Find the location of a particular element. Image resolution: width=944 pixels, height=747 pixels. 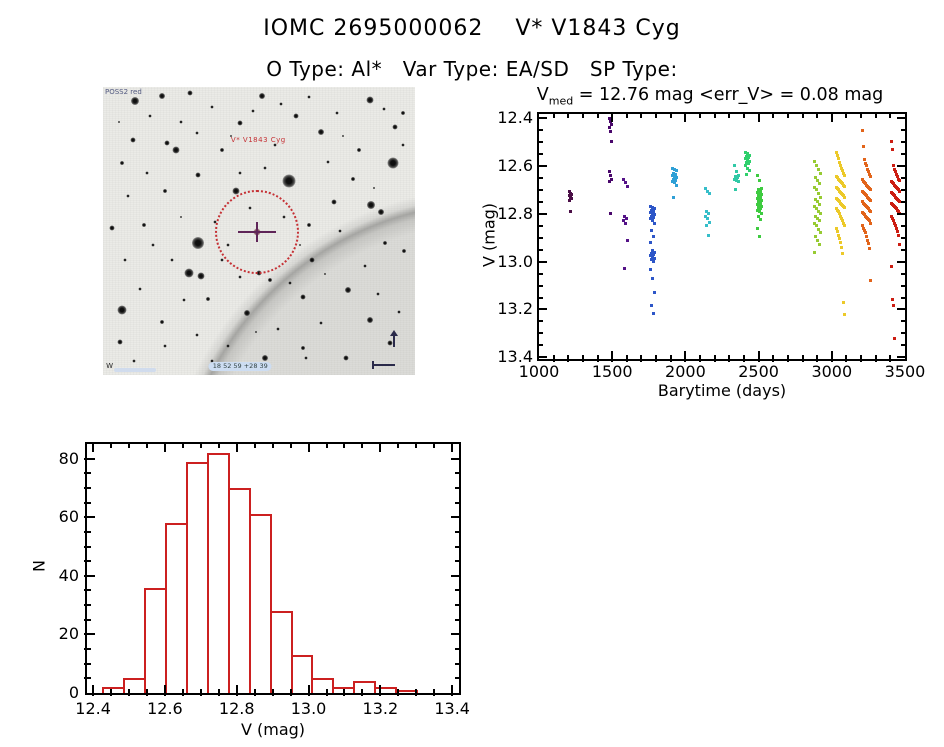

axis-tick-label: 80 is located at coordinates (68, 458).